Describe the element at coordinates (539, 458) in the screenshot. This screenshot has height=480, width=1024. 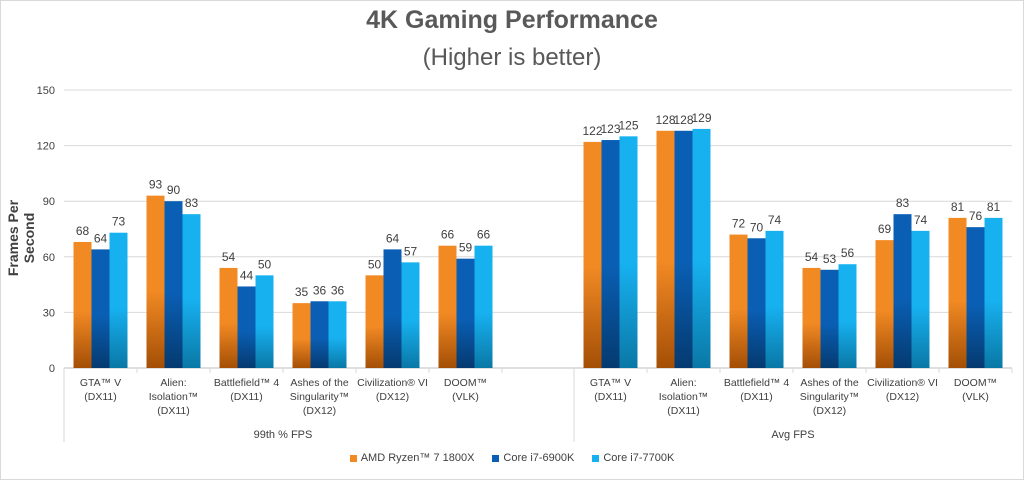
I see `legend-label-6900k: Core i7-6900K` at that location.